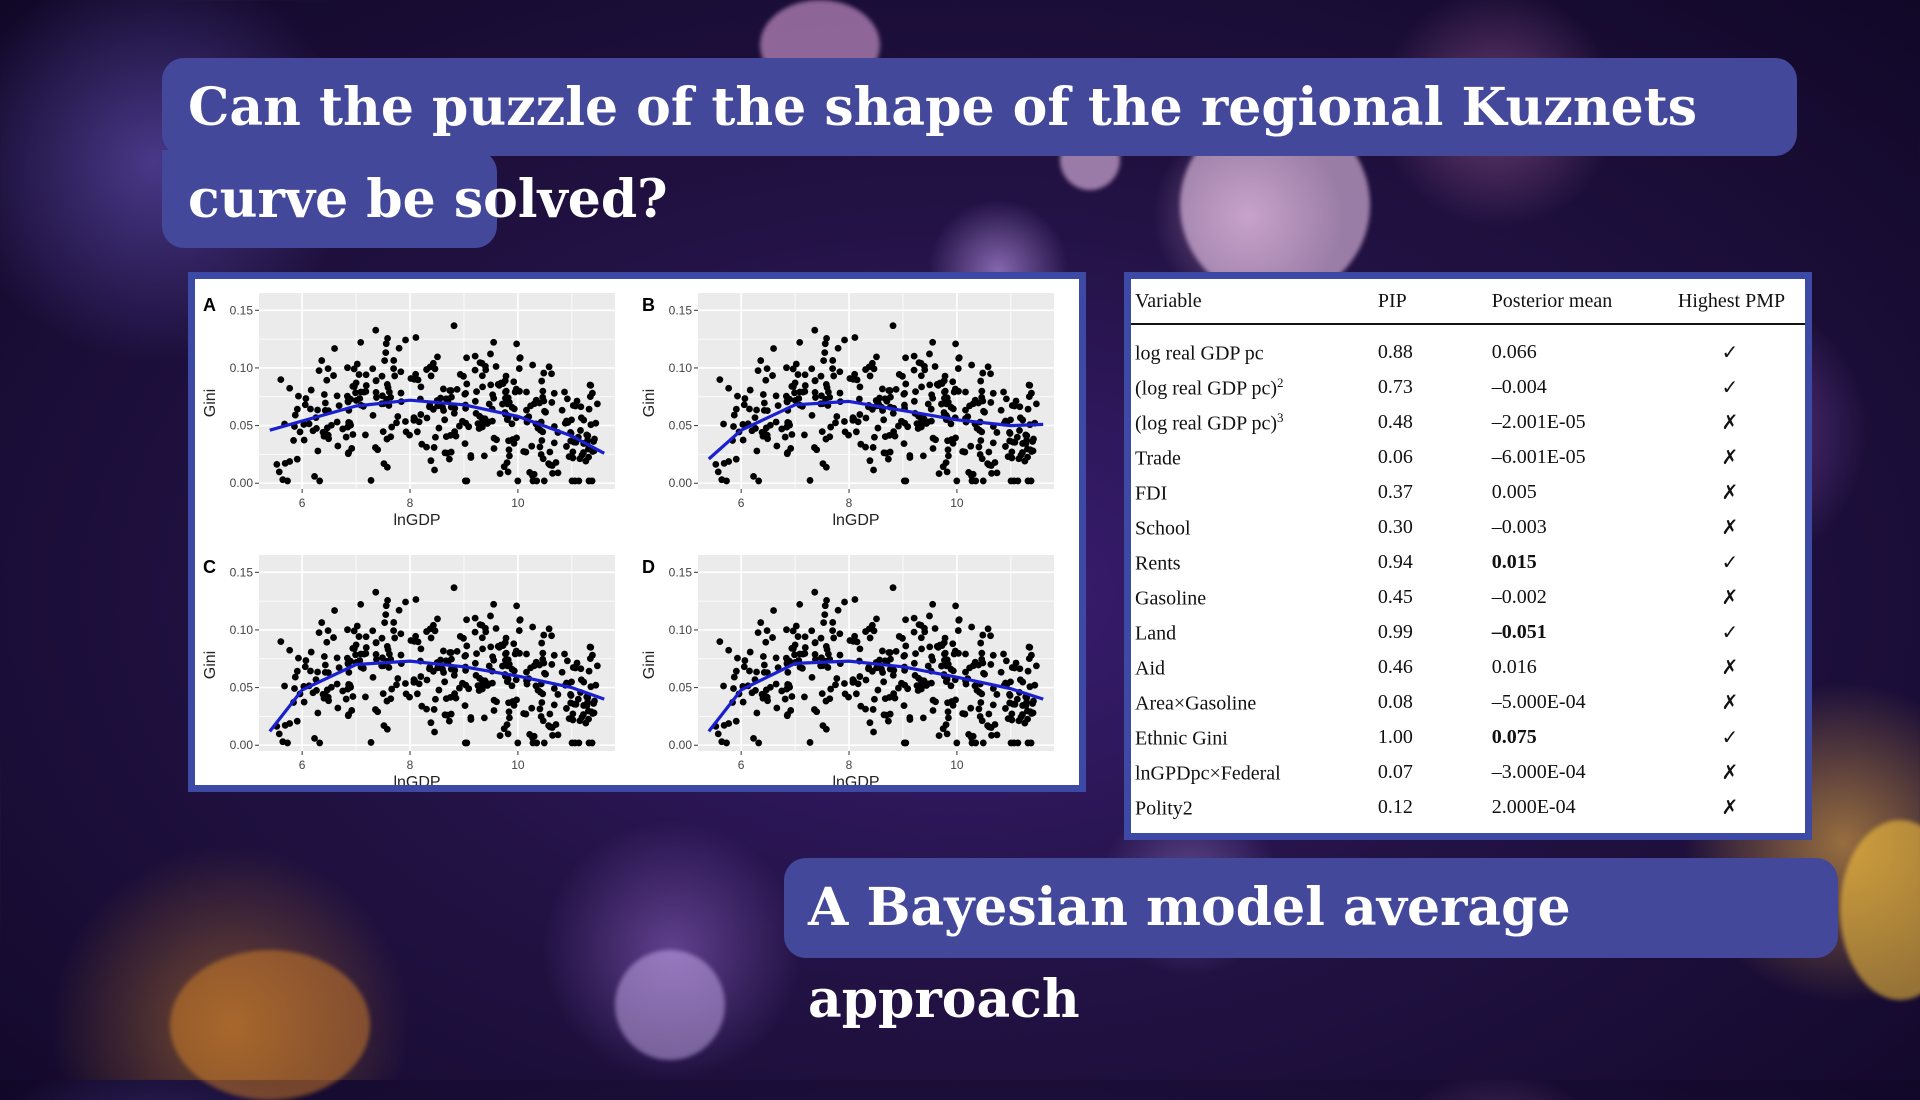 This screenshot has width=1920, height=1100. What do you see at coordinates (1468, 387) in the screenshot?
I see `table-row: (log real GDP pc)2 0.73 –0.004 ✓` at bounding box center [1468, 387].